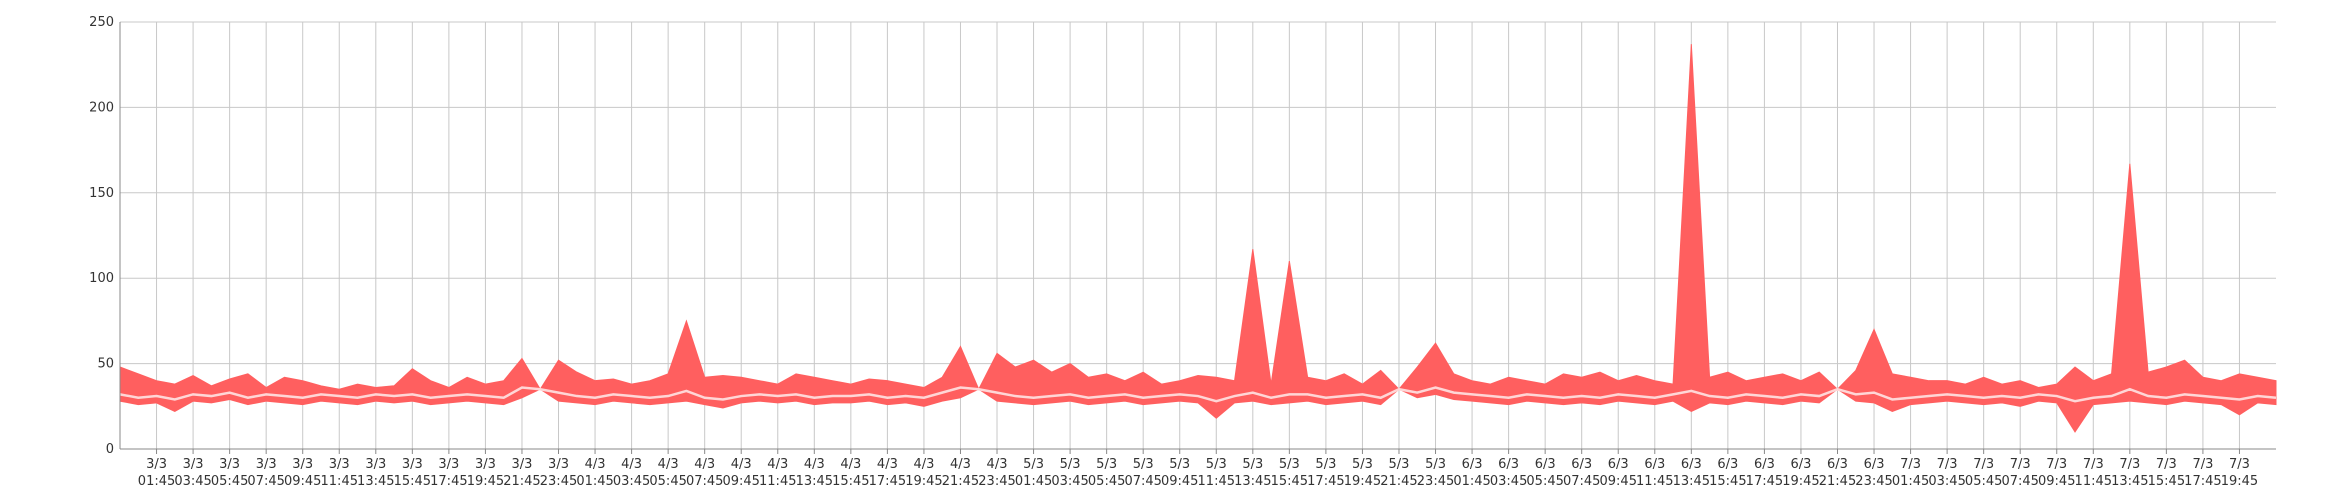 Image resolution: width=2340 pixels, height=500 pixels. I want to click on x-tick-label: 6/3 17:45, so click(1764, 473).